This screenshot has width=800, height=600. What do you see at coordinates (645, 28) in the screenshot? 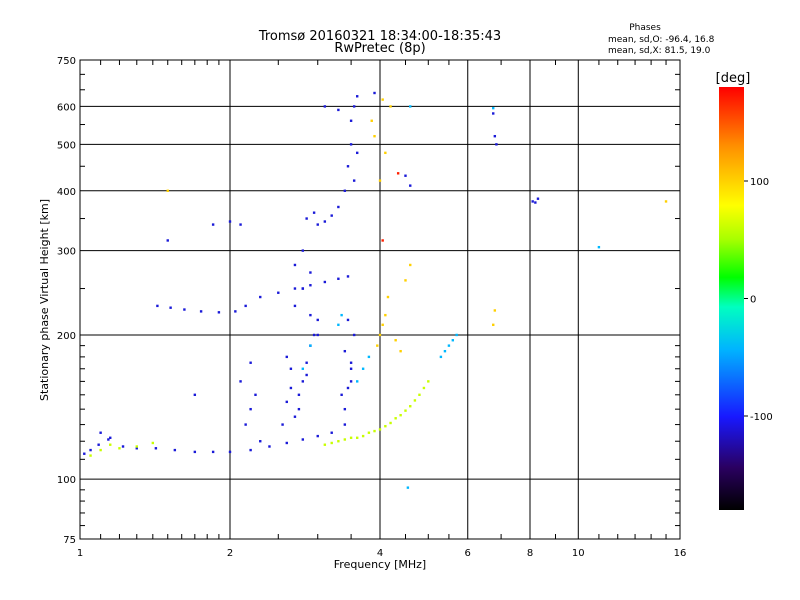
I see `stats-heading: Phases` at bounding box center [645, 28].